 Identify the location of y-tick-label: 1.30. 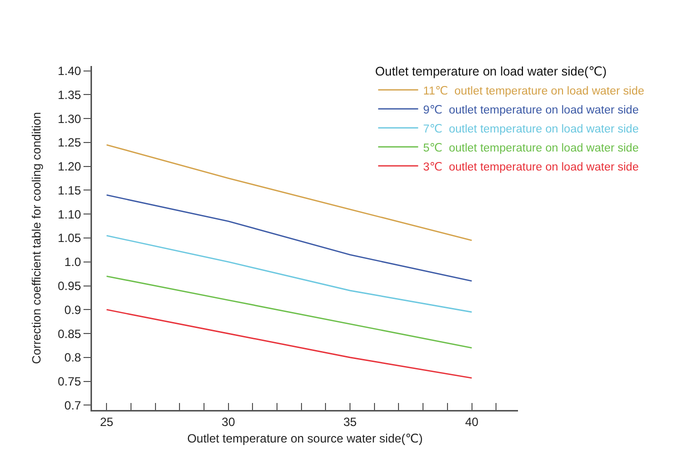
(70, 119).